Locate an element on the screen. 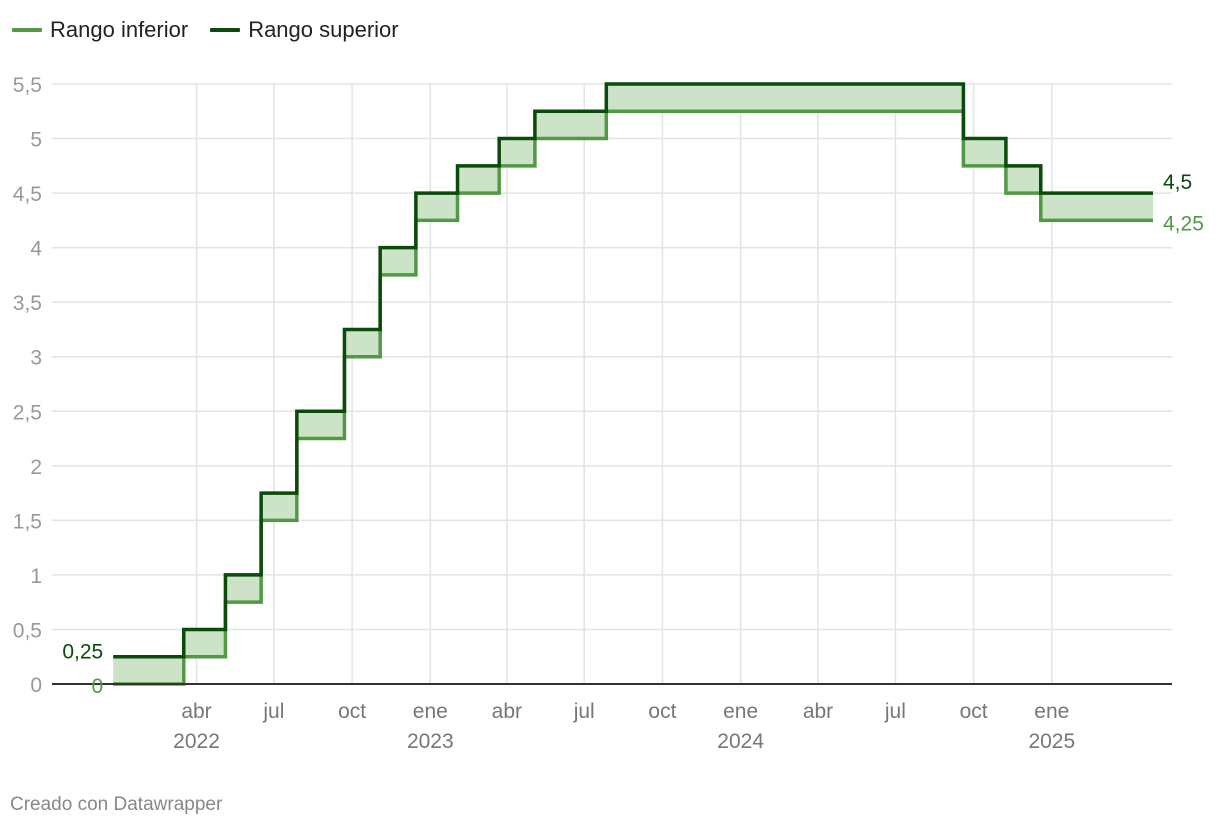 This screenshot has height=830, width=1220. legend-label-lower: Rango inferior is located at coordinates (119, 29).